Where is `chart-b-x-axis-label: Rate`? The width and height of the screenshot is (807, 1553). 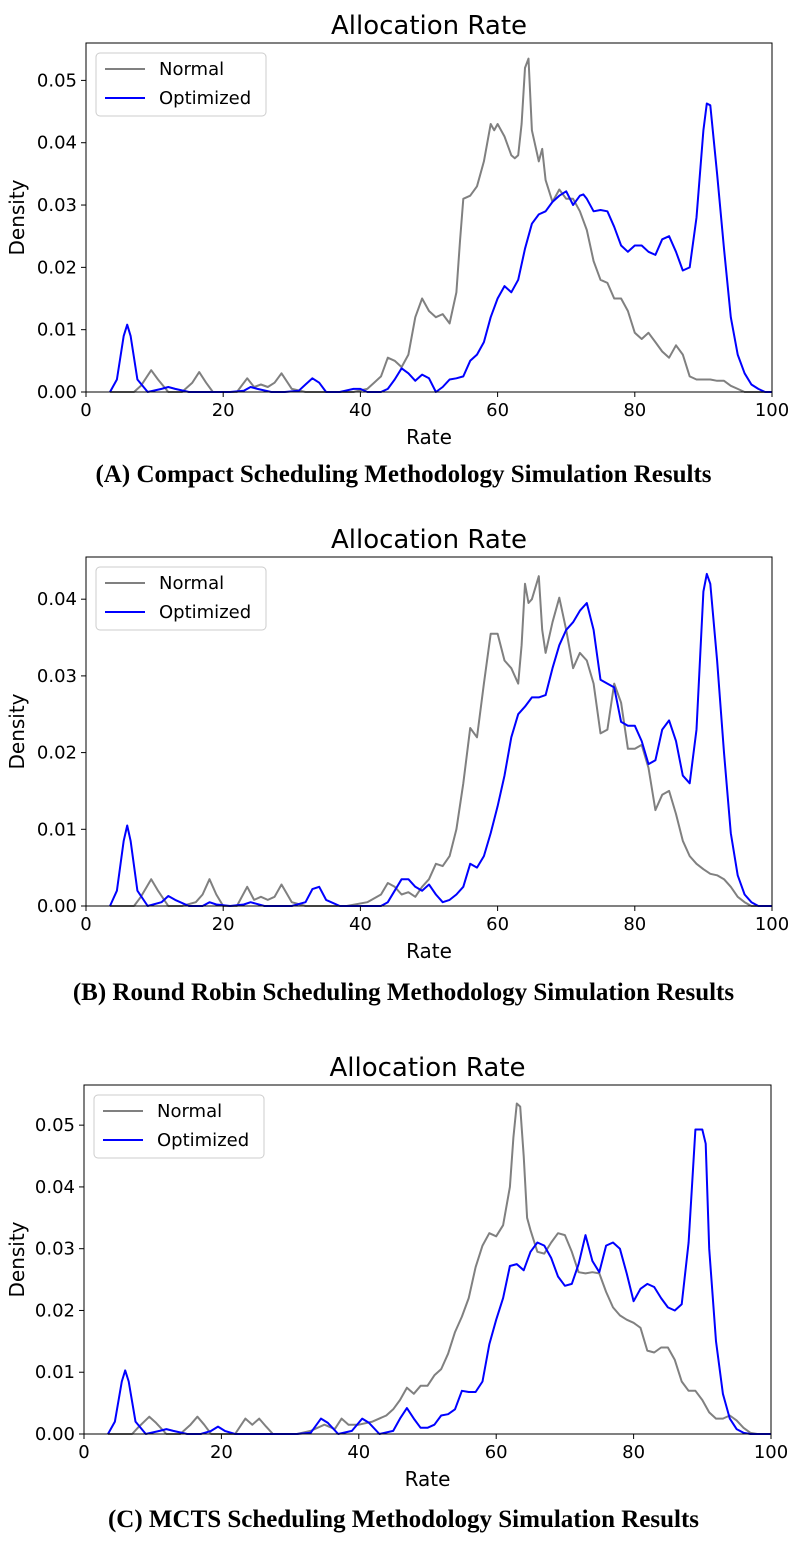
chart-b-x-axis-label: Rate is located at coordinates (429, 951).